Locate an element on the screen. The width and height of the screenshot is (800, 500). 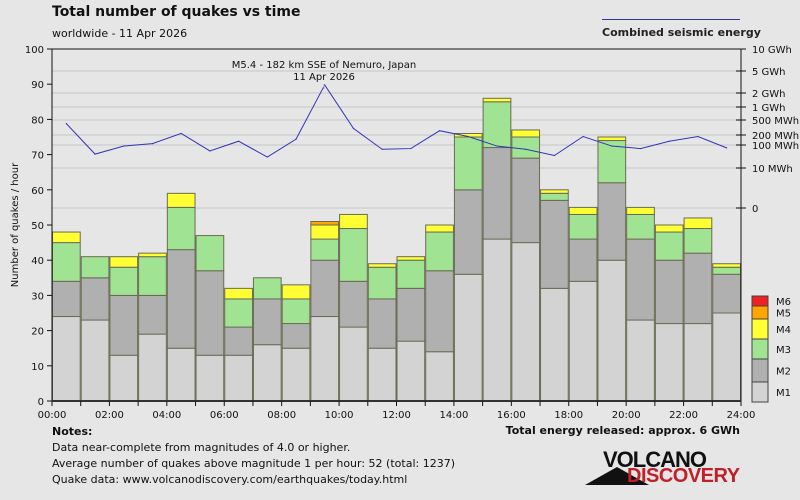
x-tick-label: 14:00 is located at coordinates (454, 415).